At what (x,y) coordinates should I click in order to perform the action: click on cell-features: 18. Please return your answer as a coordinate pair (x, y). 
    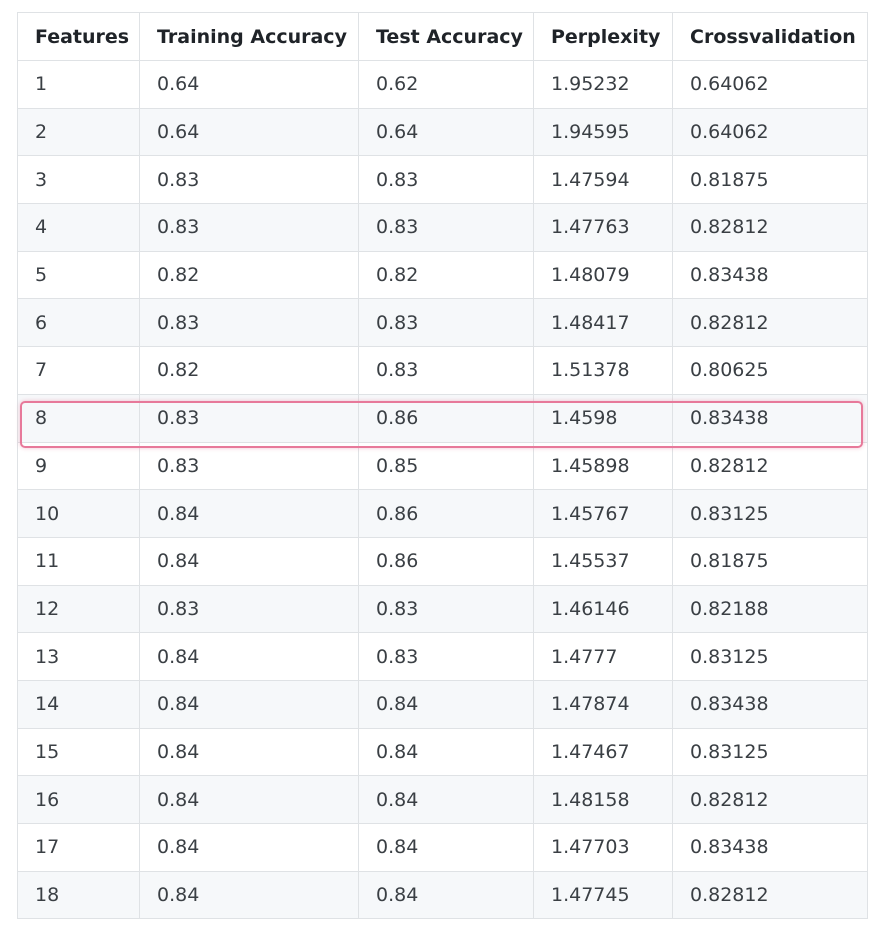
    Looking at the image, I should click on (78, 895).